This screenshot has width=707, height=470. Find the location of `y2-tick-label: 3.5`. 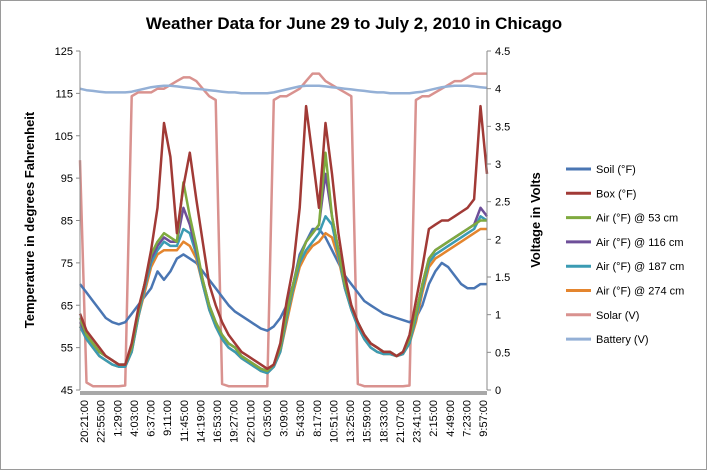

y2-tick-label: 3.5 is located at coordinates (502, 127).